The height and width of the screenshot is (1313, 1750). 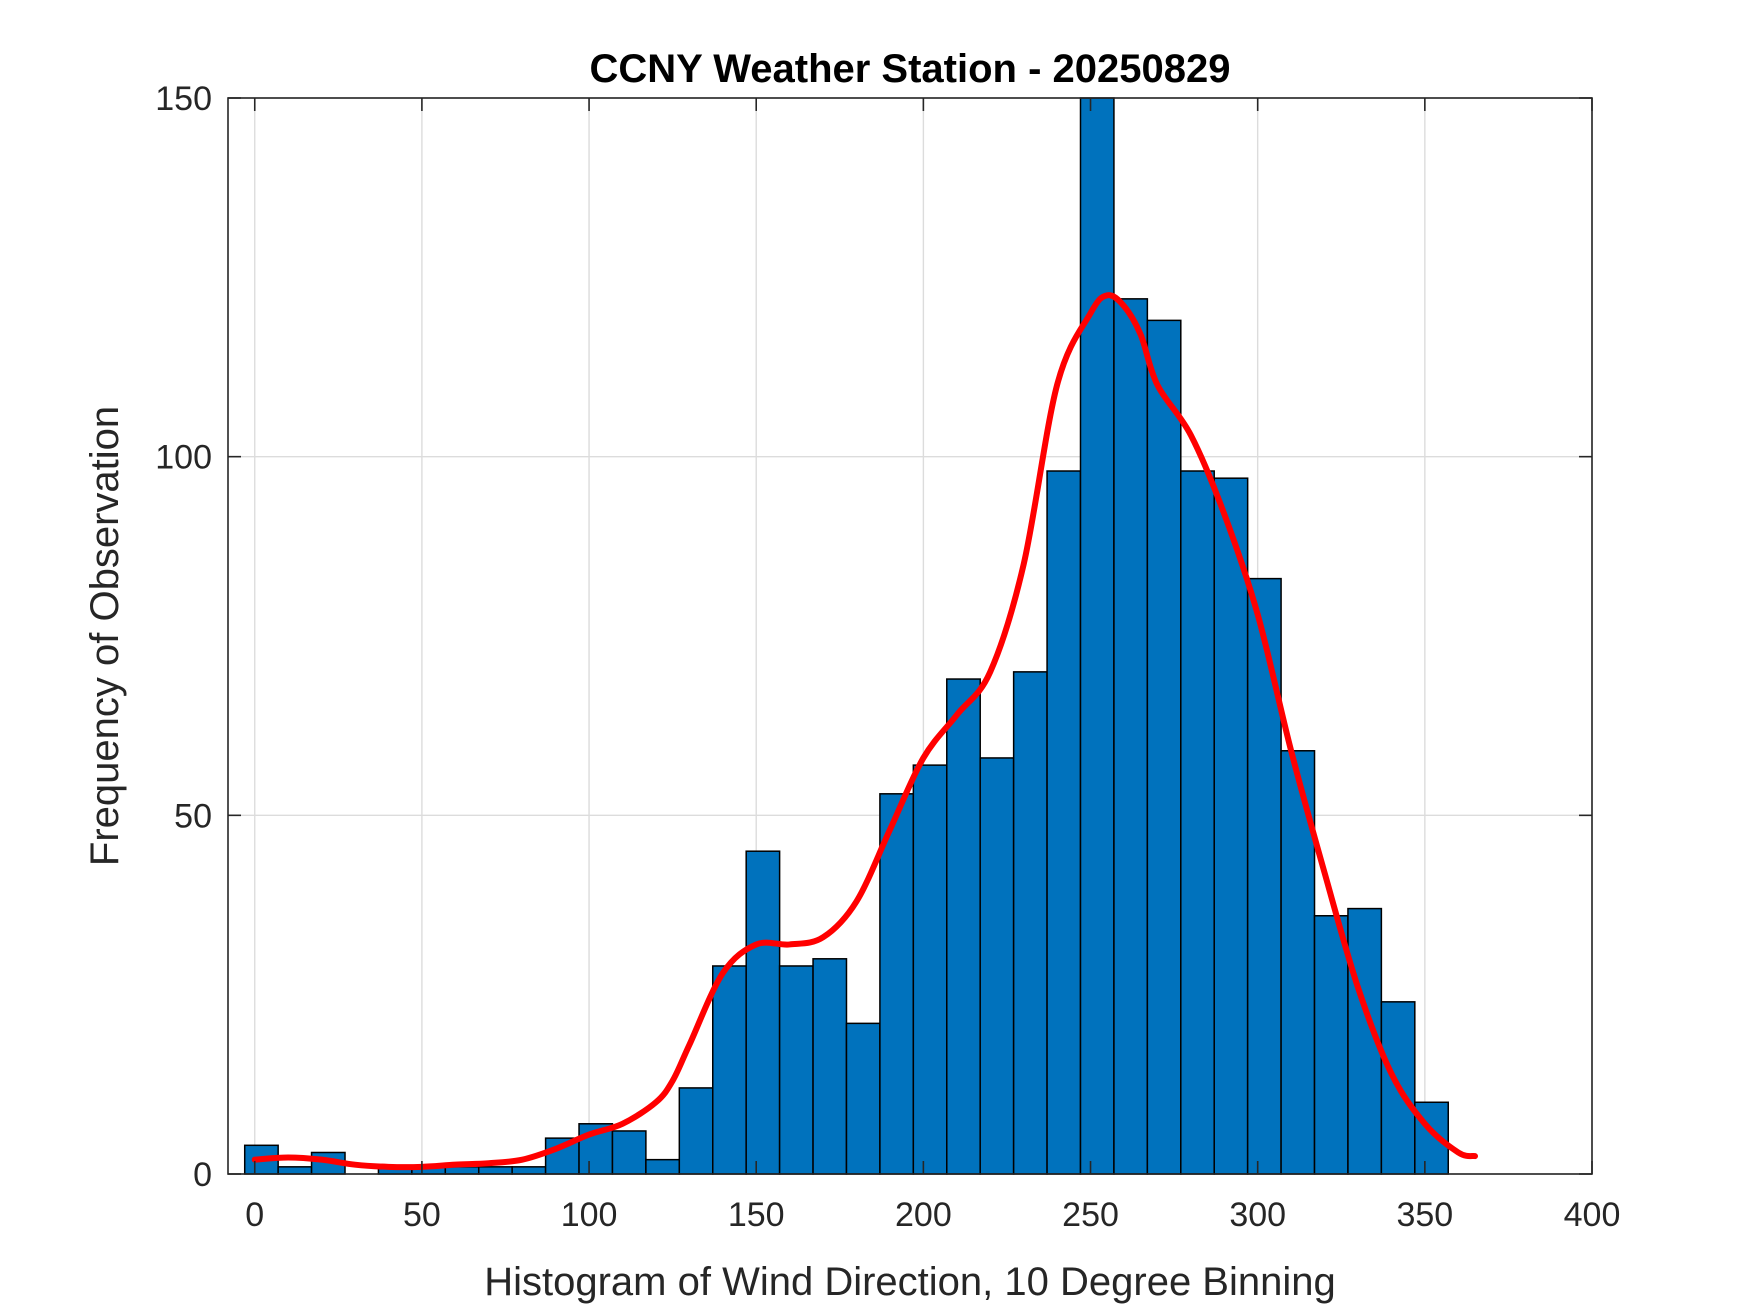 What do you see at coordinates (183, 99) in the screenshot?
I see `y-tick-label: 150` at bounding box center [183, 99].